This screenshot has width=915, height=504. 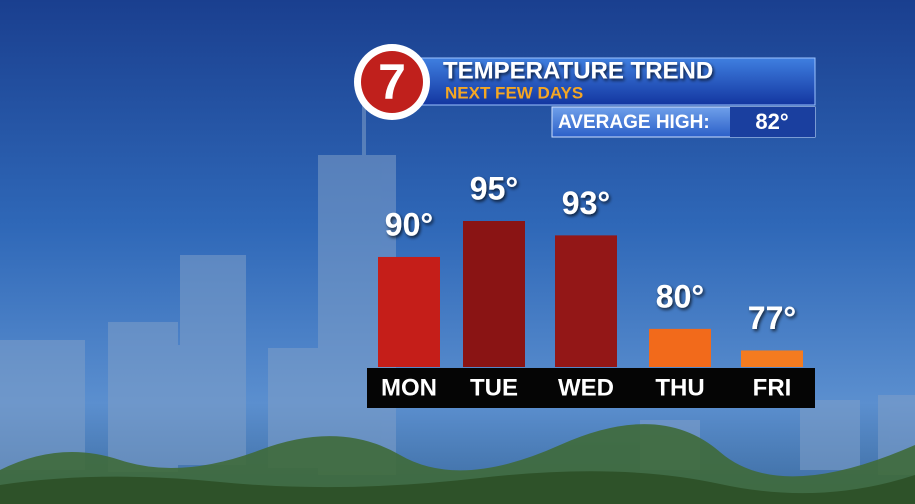 I want to click on x-tick-label: FRI, so click(x=772, y=387).